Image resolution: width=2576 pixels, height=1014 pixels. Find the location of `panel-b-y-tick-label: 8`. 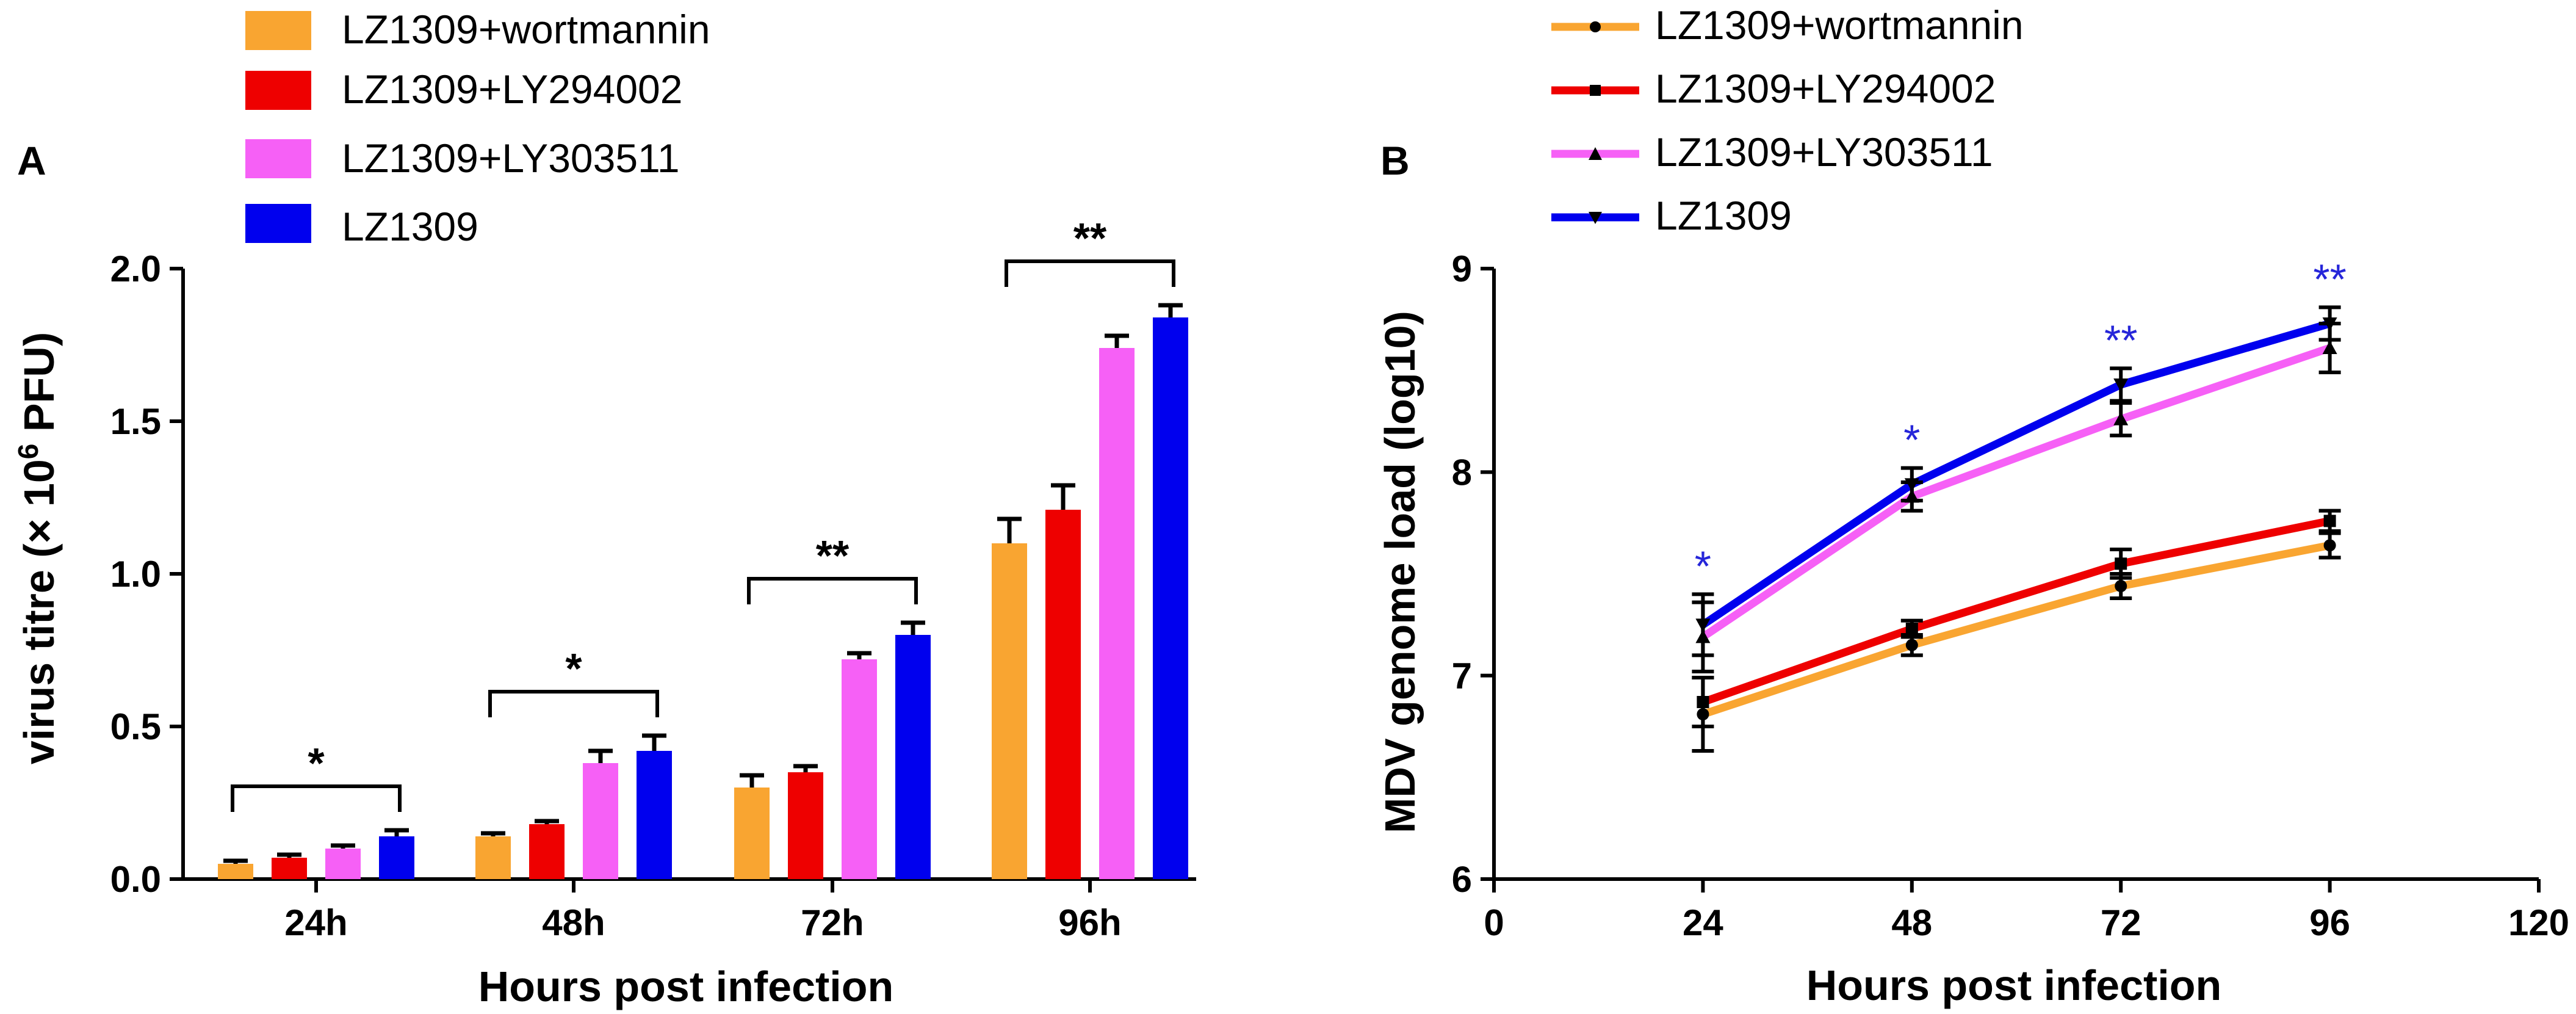

panel-b-y-tick-label: 8 is located at coordinates (1462, 473).